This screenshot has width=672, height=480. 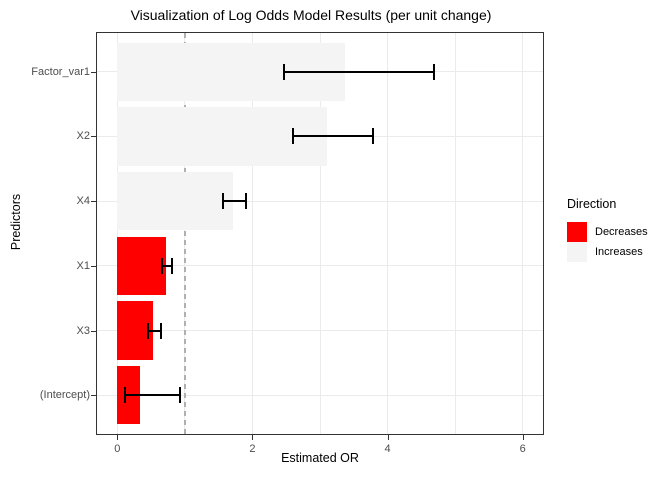 I want to click on errorbar-cap-high-X2, so click(x=373, y=136).